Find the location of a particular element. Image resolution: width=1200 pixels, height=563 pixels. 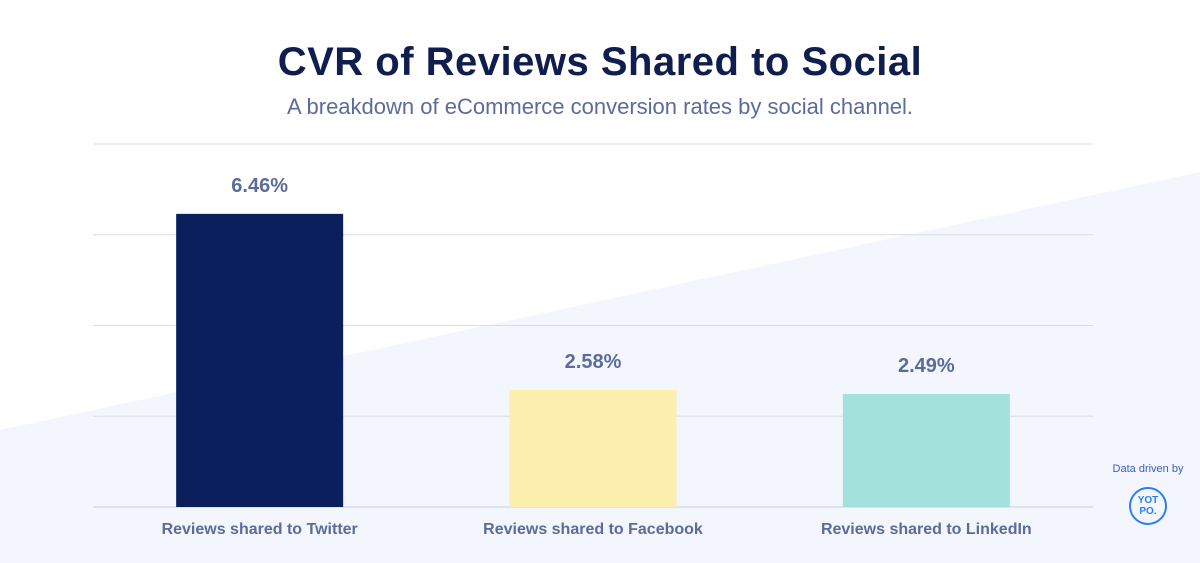

category-label: Reviews shared to Facebook is located at coordinates (593, 529).